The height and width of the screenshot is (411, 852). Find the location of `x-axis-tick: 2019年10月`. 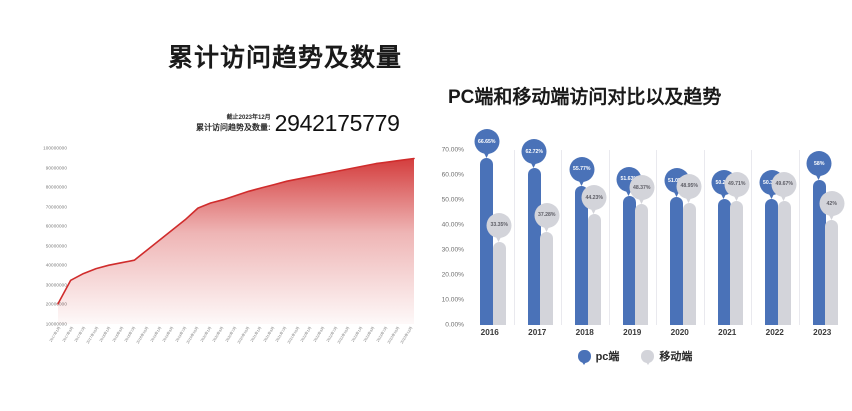

x-axis-tick: 2019年10月 is located at coordinates (193, 335).